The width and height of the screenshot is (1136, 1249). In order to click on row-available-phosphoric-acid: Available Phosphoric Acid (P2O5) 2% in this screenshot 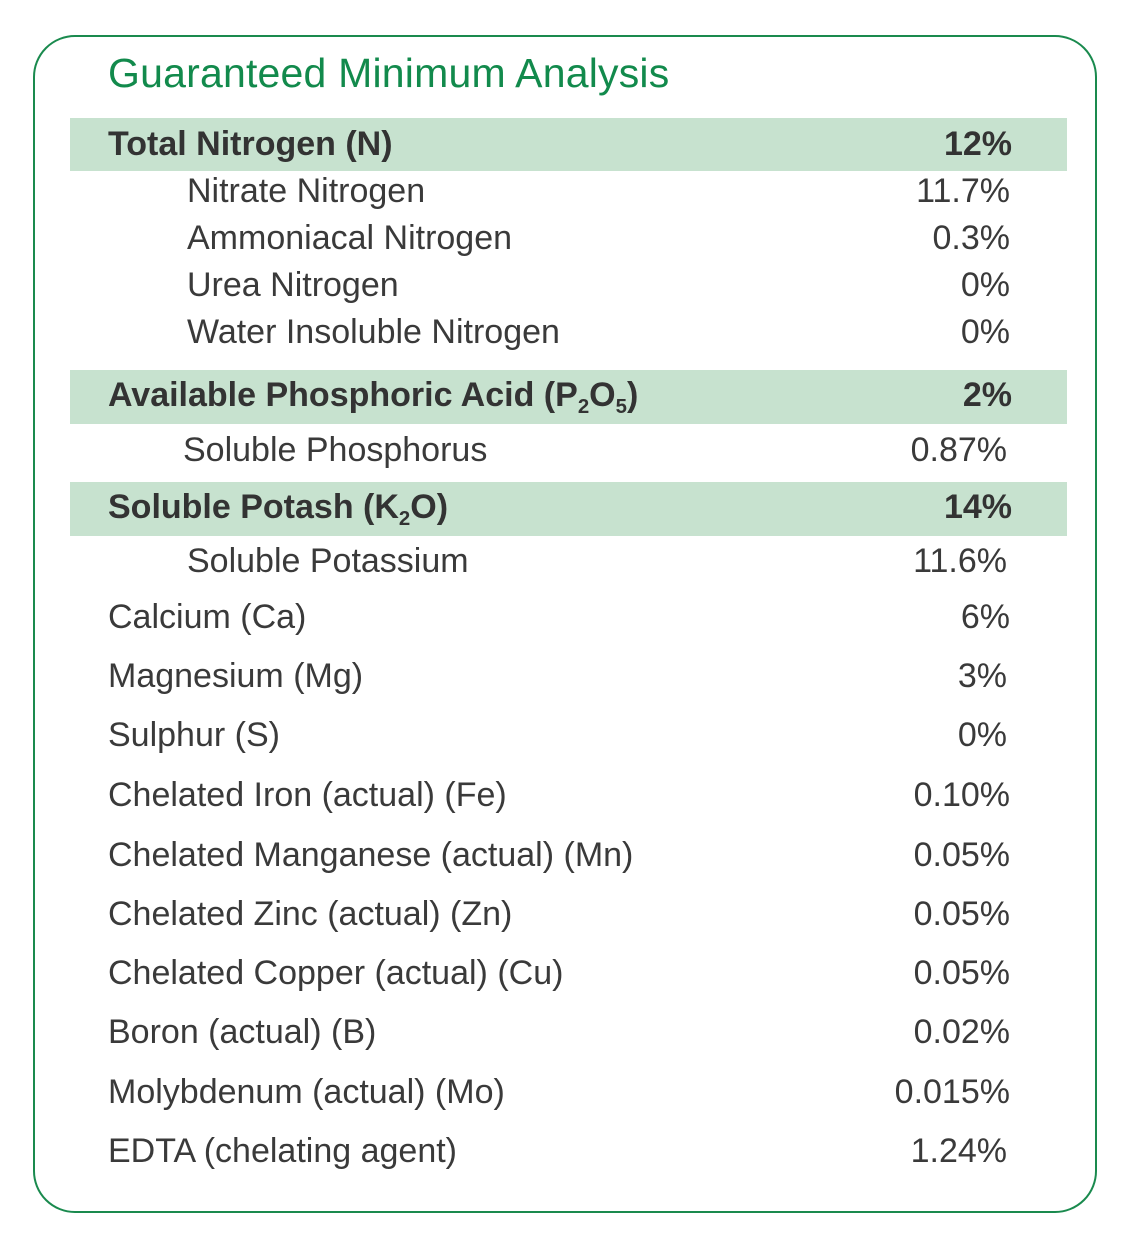, I will do `click(568, 397)`.